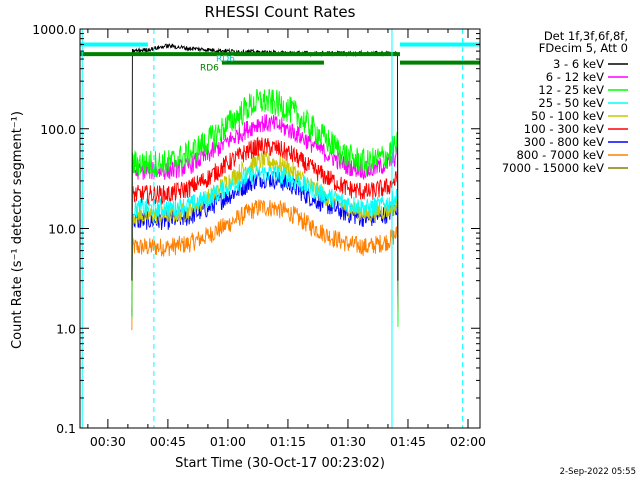  Describe the element at coordinates (408, 441) in the screenshot. I see `x-tick-label: 01:45` at that location.